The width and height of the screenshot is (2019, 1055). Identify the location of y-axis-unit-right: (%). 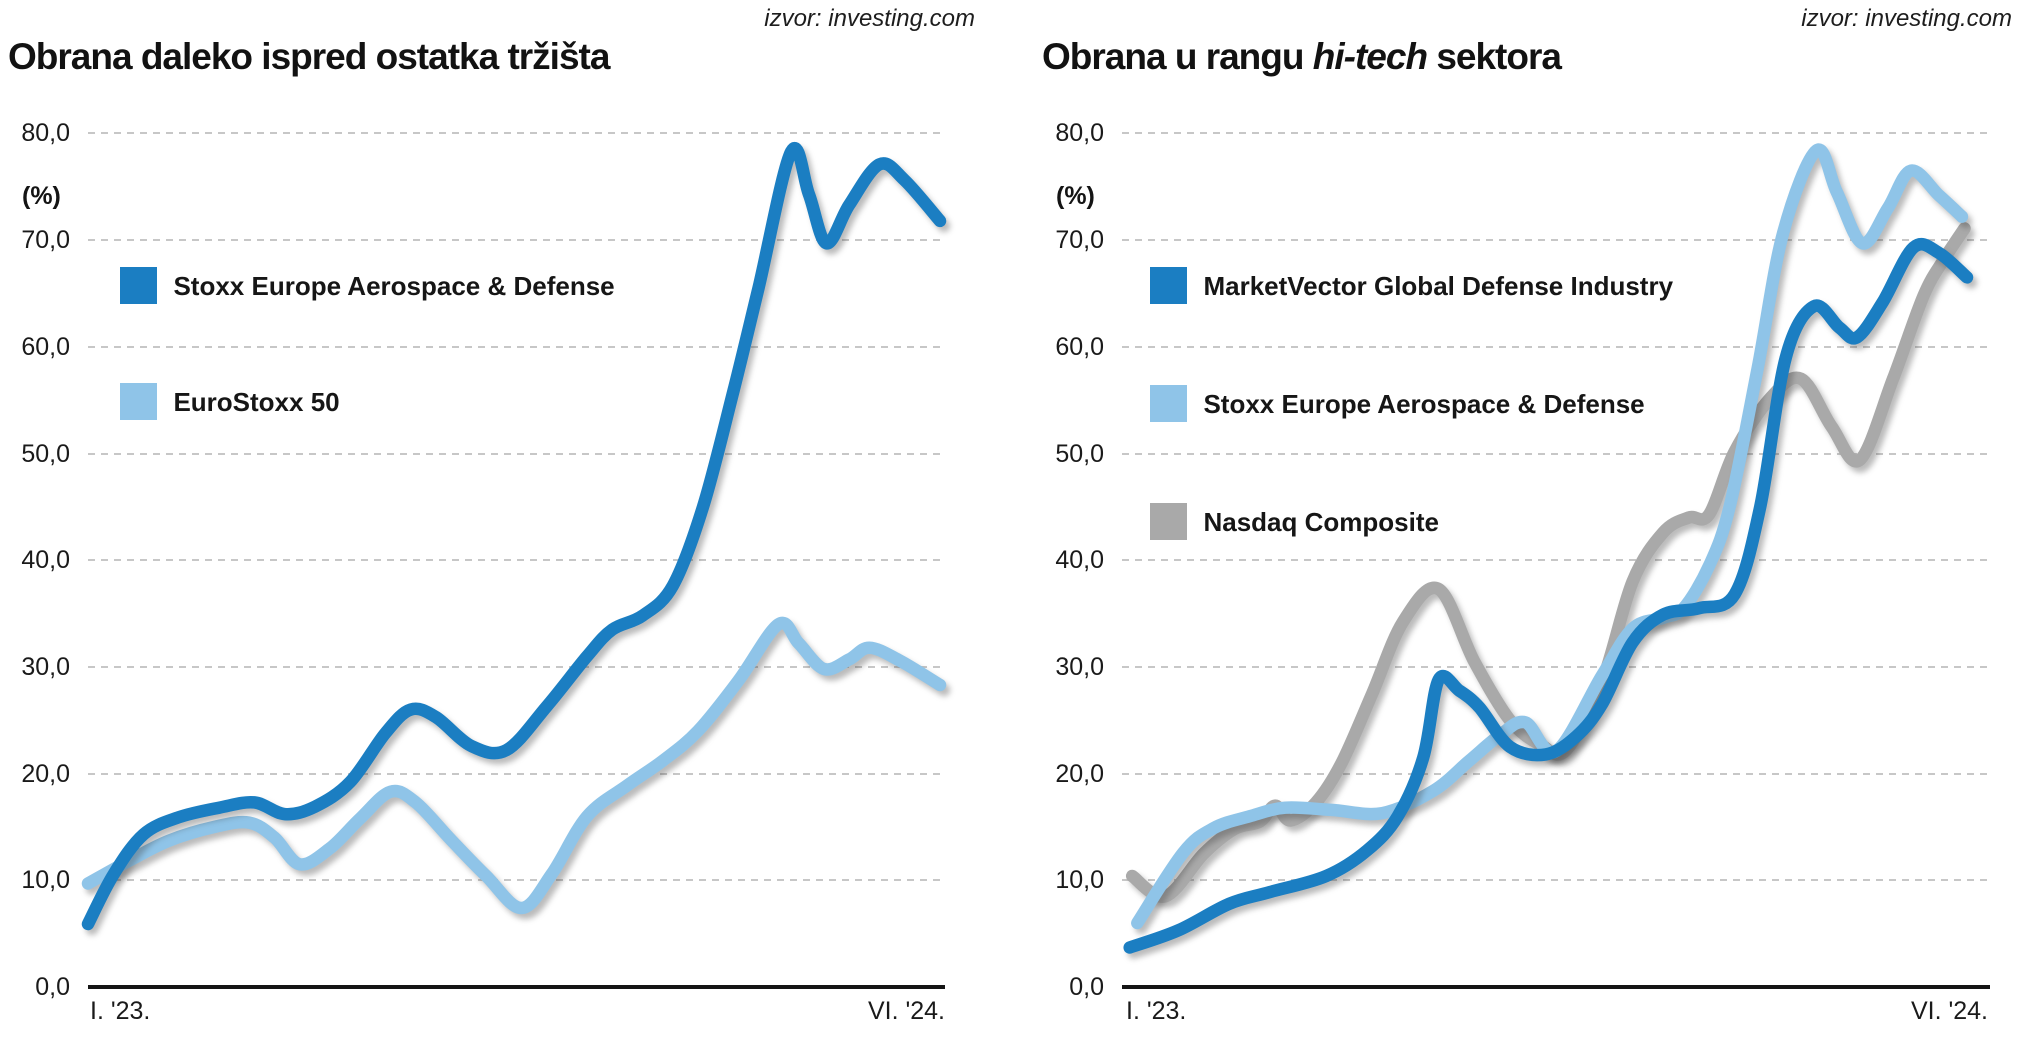
(1075, 196).